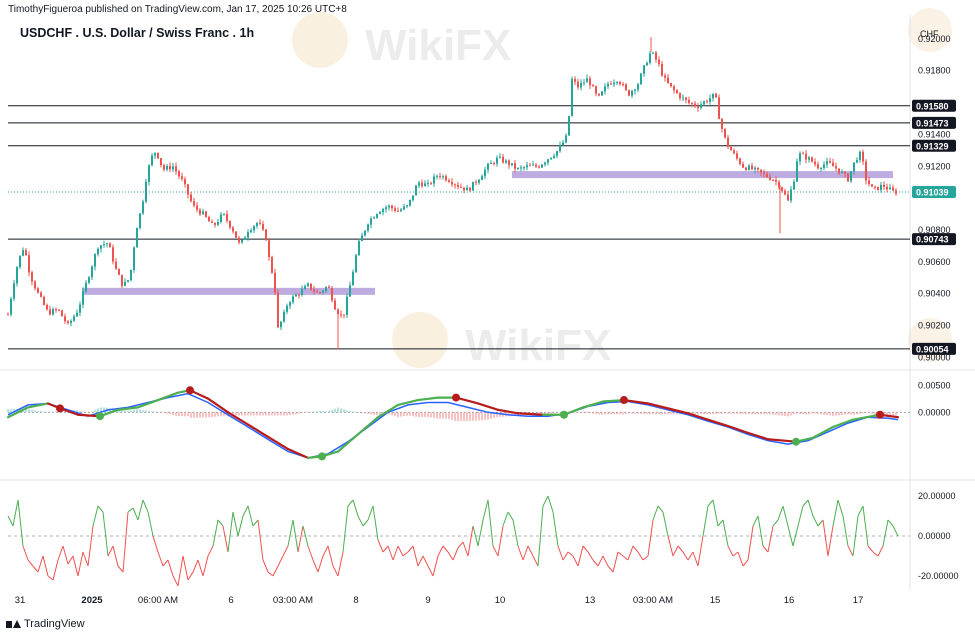 Image resolution: width=975 pixels, height=638 pixels. Describe the element at coordinates (653, 600) in the screenshot. I see `time-tick-label: 03:00 AM` at that location.